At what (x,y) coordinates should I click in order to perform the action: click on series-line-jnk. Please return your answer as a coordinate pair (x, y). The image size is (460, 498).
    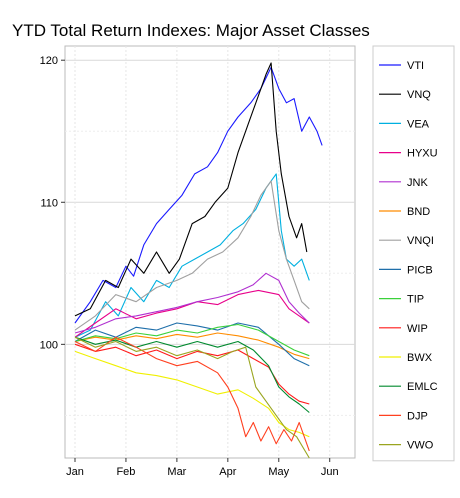
    Looking at the image, I should click on (192, 303).